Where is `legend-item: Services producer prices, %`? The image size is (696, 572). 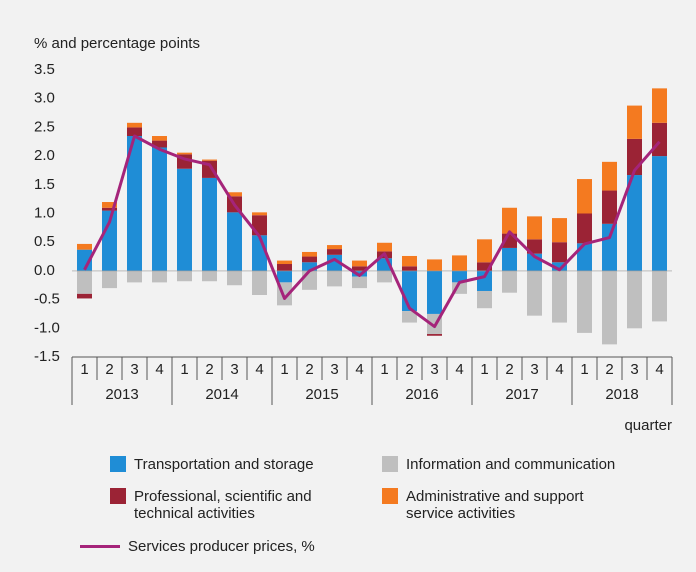
legend-item: Services producer prices, % is located at coordinates (240, 546).